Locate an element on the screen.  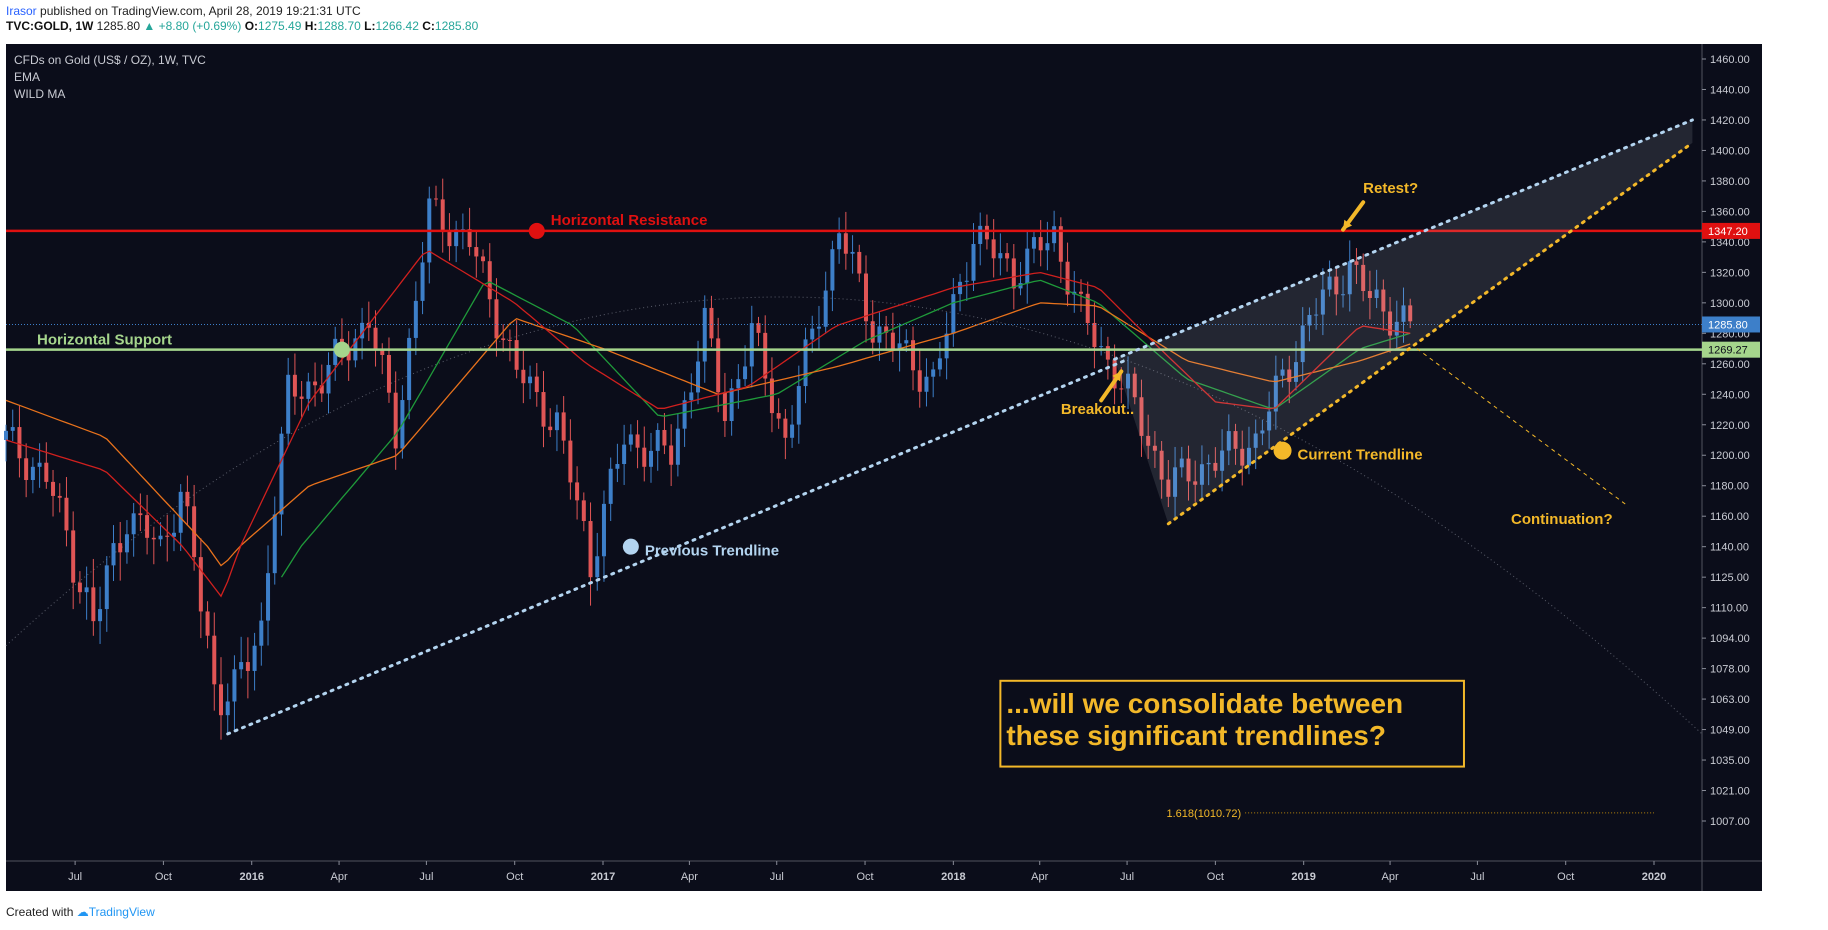
current-trendline-marker is located at coordinates (1282, 450).